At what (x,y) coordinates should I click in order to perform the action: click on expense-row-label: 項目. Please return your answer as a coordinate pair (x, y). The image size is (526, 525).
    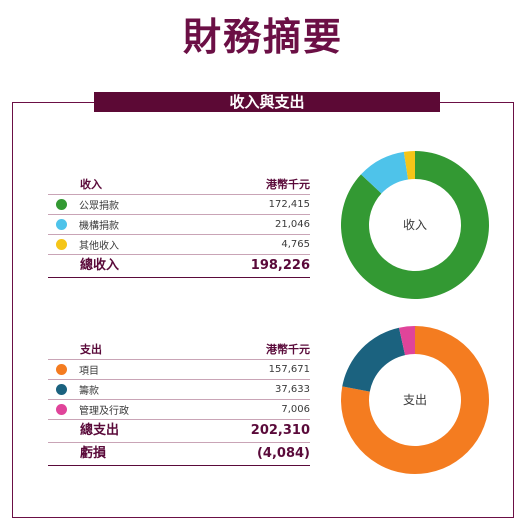
    Looking at the image, I should click on (89, 371).